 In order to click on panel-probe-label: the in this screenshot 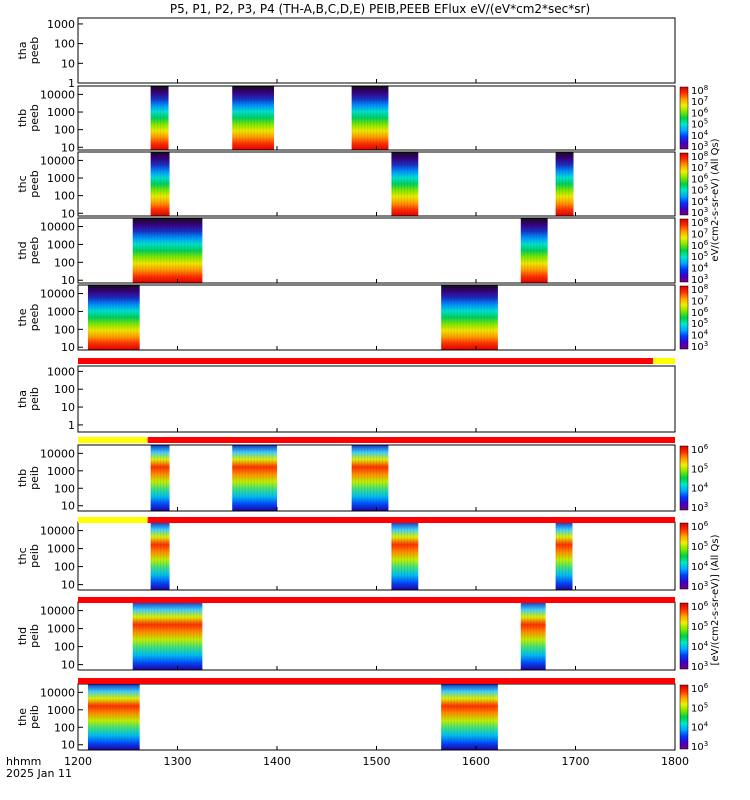, I will do `click(22, 717)`.